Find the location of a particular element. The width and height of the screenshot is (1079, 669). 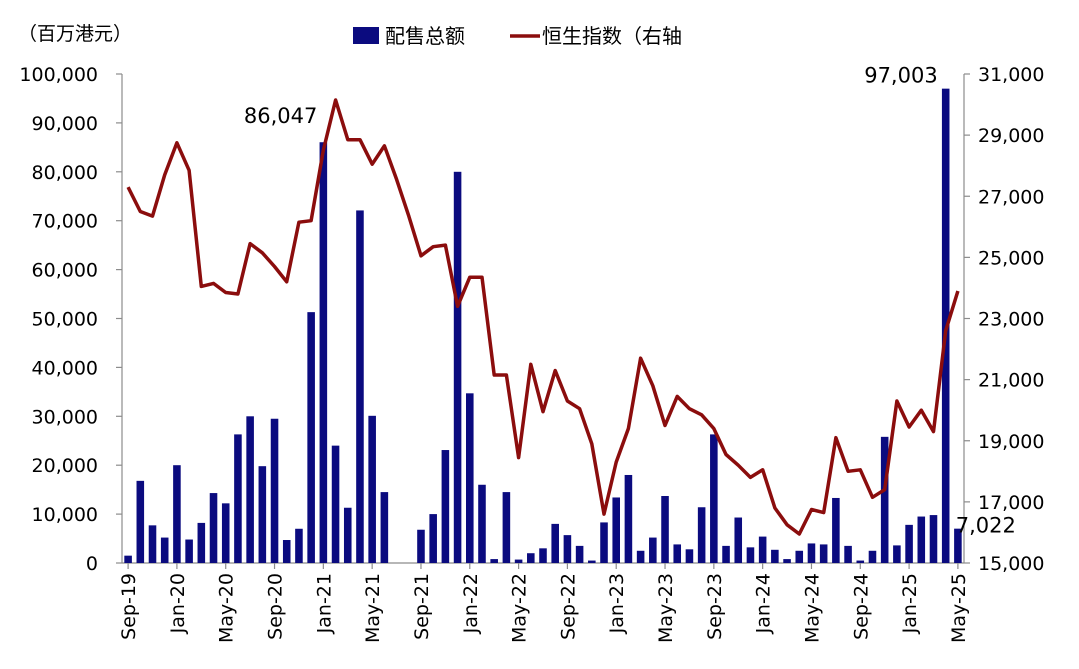

x-axis-tick-label: Jan-25 is located at coordinates (910, 603).